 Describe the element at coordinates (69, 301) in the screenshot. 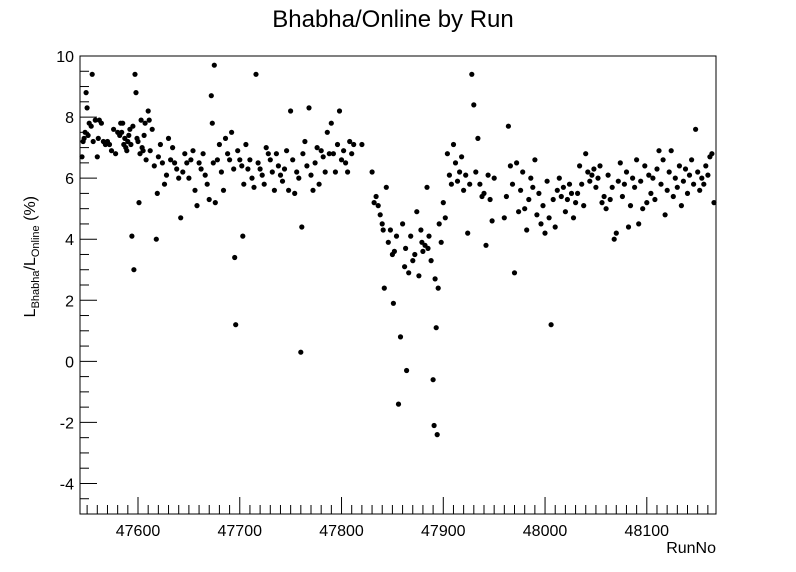

I see `y-tick-label: 2` at that location.